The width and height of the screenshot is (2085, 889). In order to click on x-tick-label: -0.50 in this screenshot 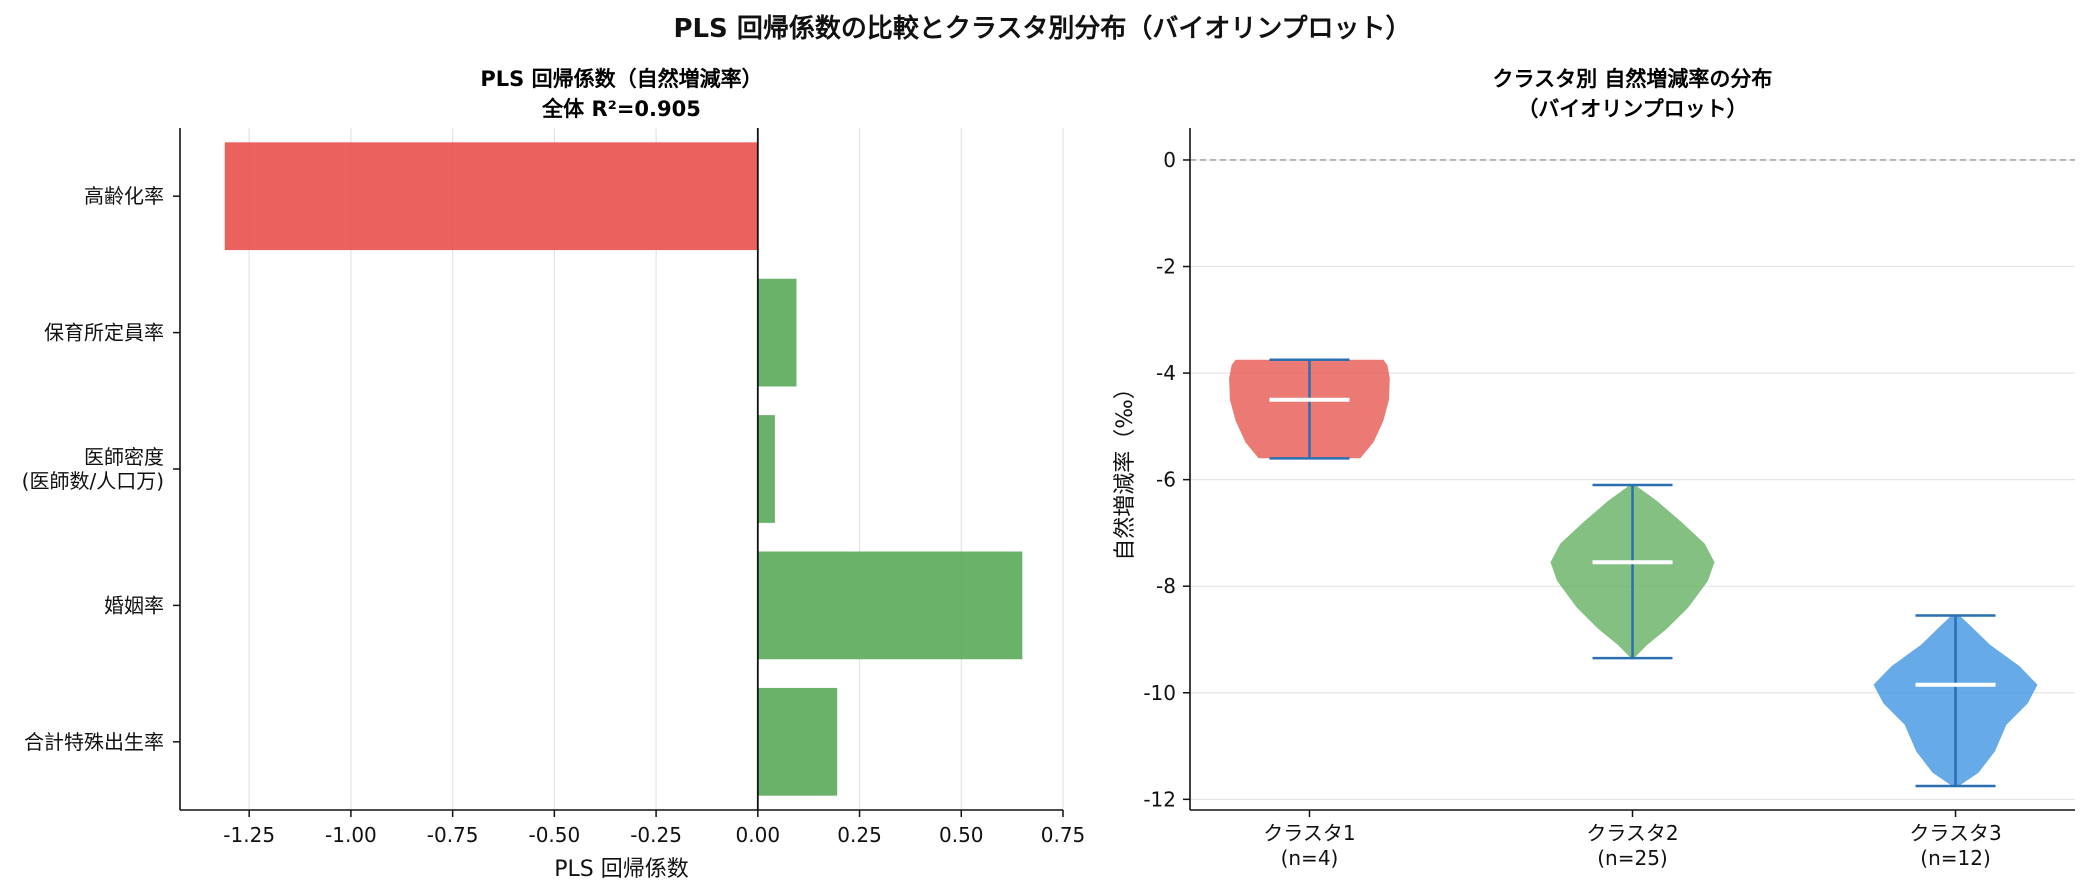, I will do `click(554, 835)`.